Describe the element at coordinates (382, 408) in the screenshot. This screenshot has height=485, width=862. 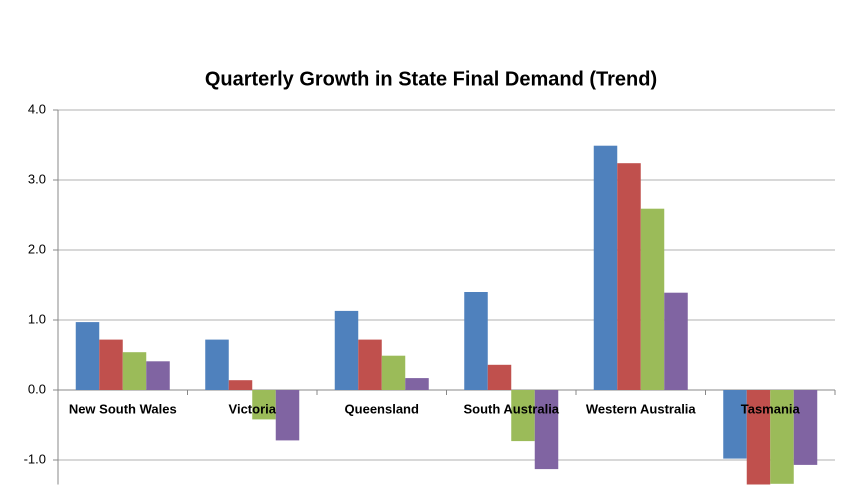
I see `x-tick-label: Queensland` at that location.